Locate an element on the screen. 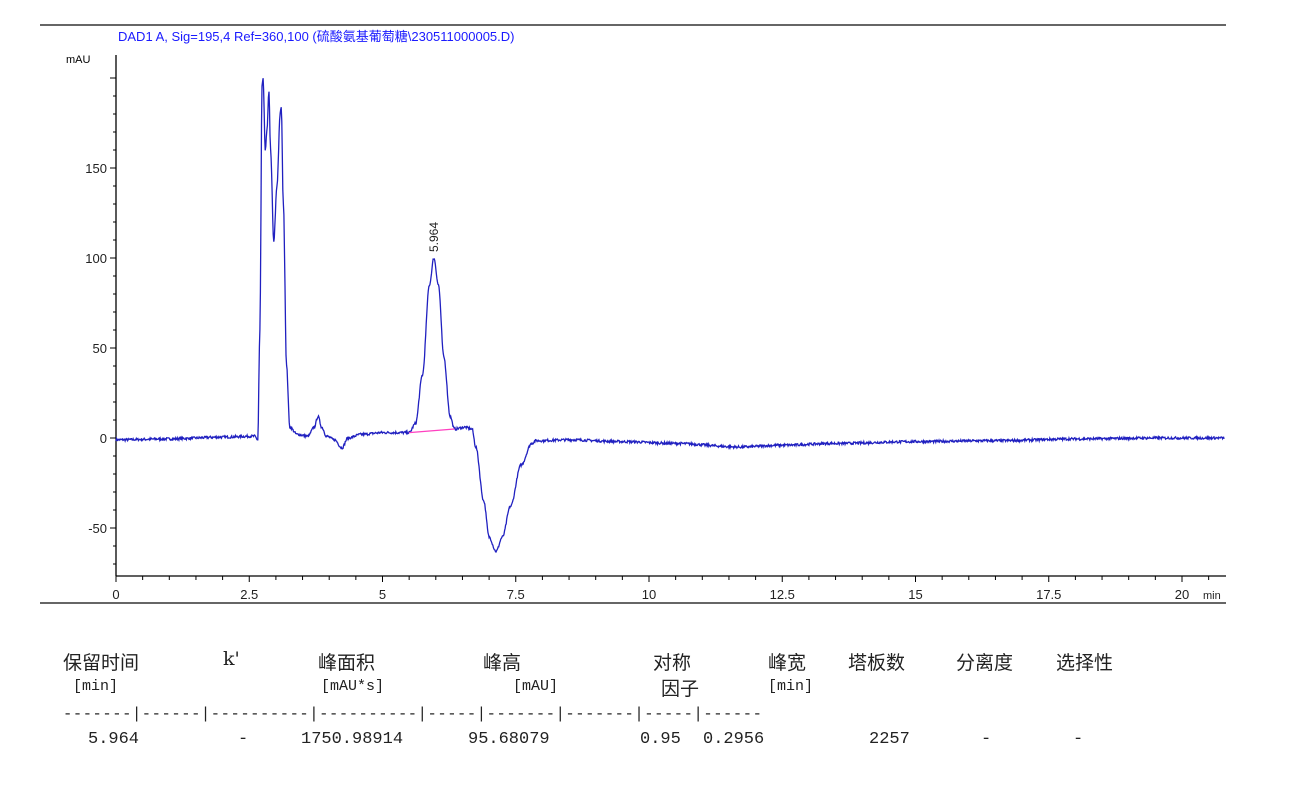 The width and height of the screenshot is (1299, 791). column-header: k' is located at coordinates (231, 659).